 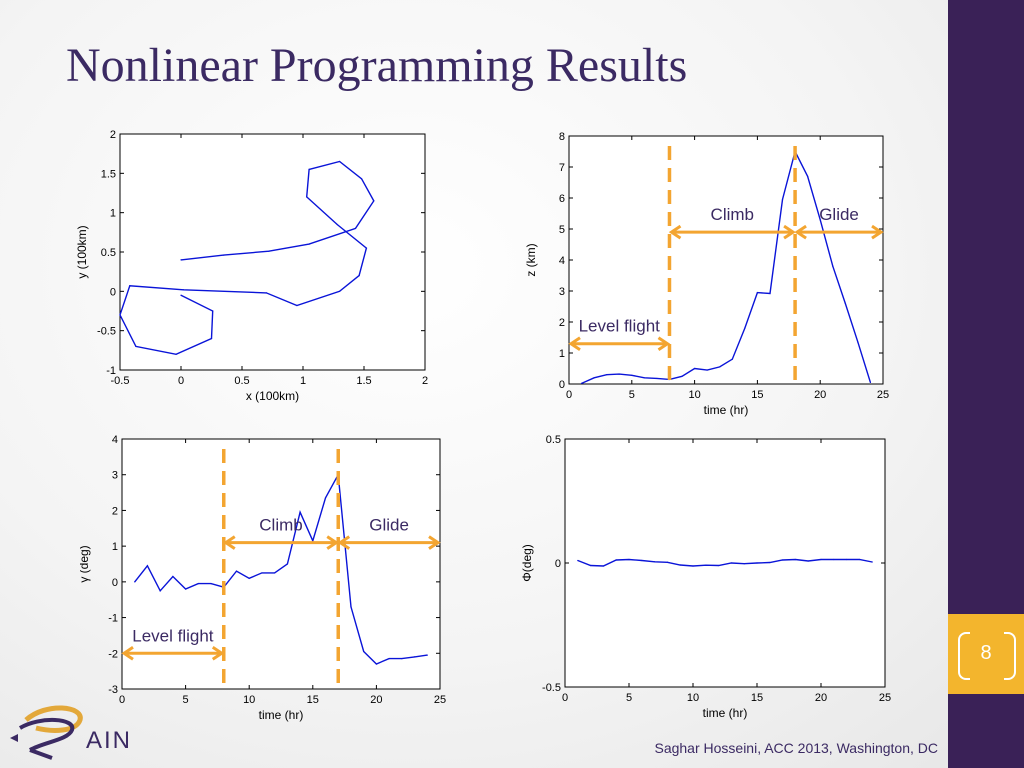 I want to click on y-tick-label: 5, so click(x=562, y=230).